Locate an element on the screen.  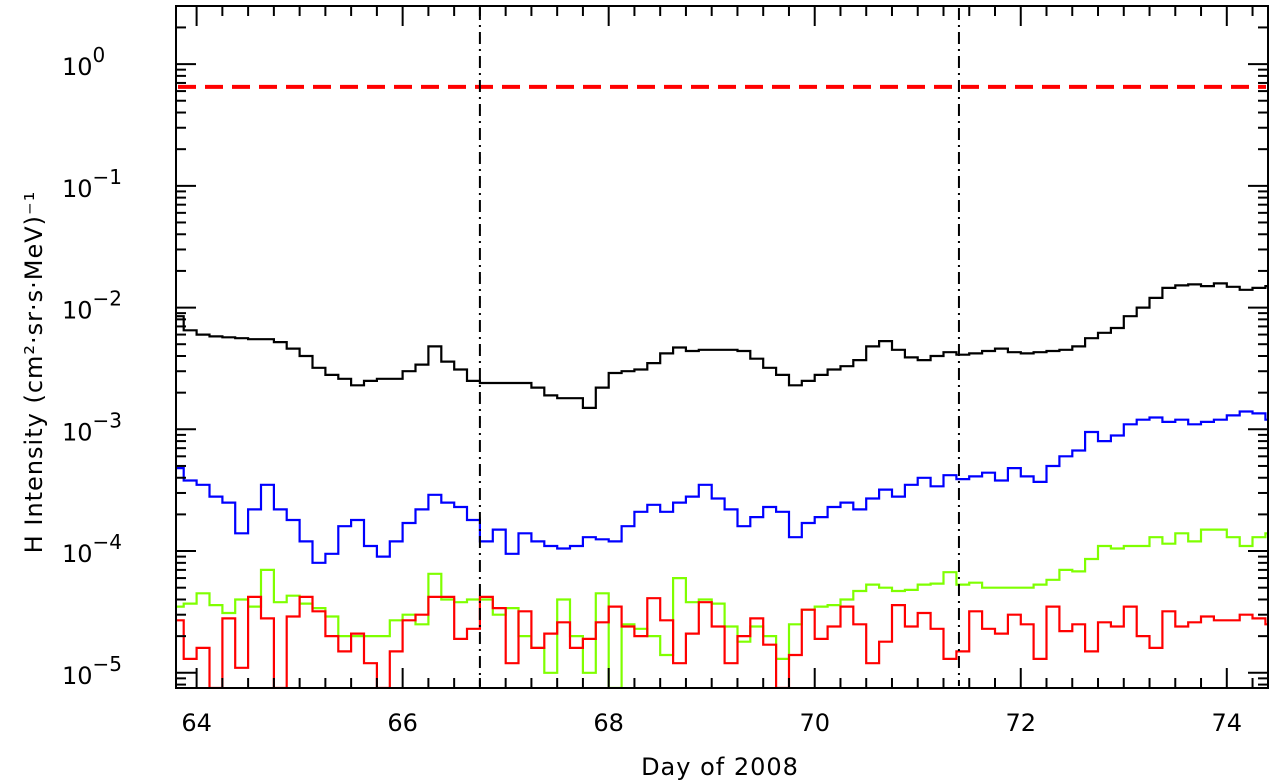
x-tick-label: 64 is located at coordinates (196, 723).